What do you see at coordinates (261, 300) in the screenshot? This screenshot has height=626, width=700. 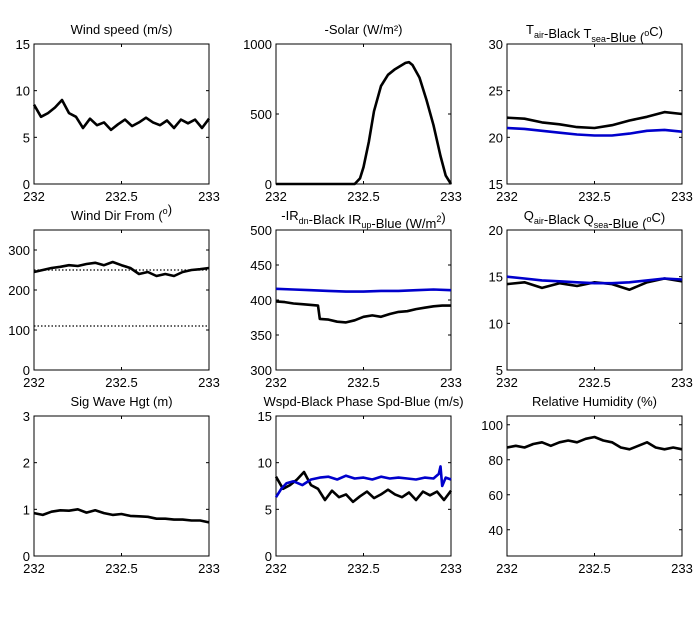 I see `y-tick-label: 400` at bounding box center [261, 300].